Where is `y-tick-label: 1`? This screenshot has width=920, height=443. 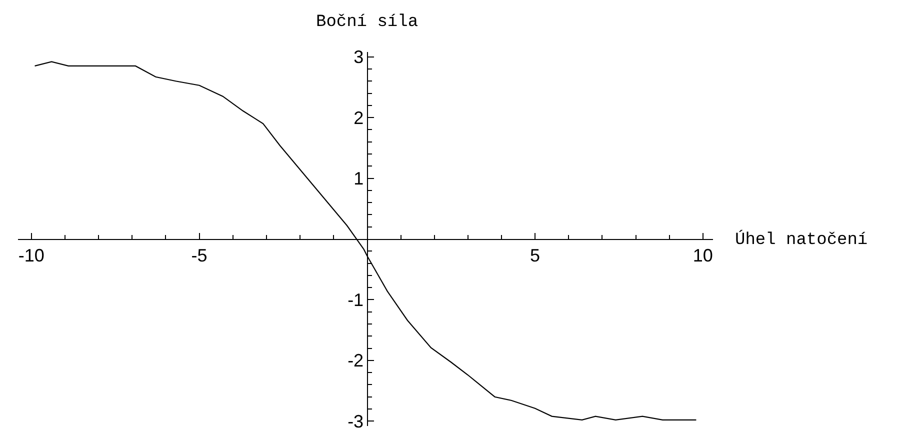 y-tick-label: 1 is located at coordinates (359, 178).